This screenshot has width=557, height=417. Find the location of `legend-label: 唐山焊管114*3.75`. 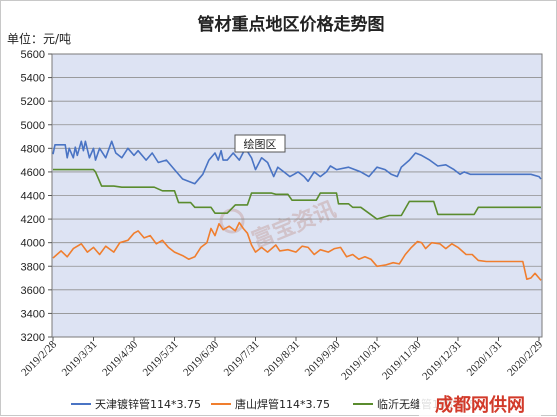

legend-label: 唐山焊管114*3.75 is located at coordinates (282, 404).